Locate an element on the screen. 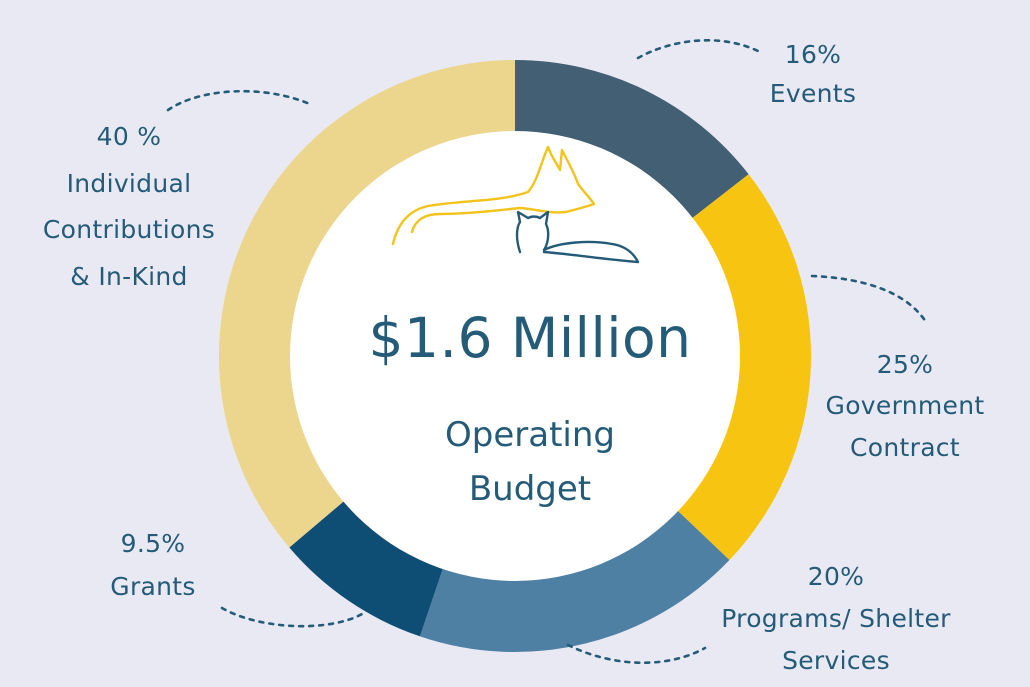 The width and height of the screenshot is (1030, 687). label-grants: 9.5% Grants is located at coordinates (153, 565).